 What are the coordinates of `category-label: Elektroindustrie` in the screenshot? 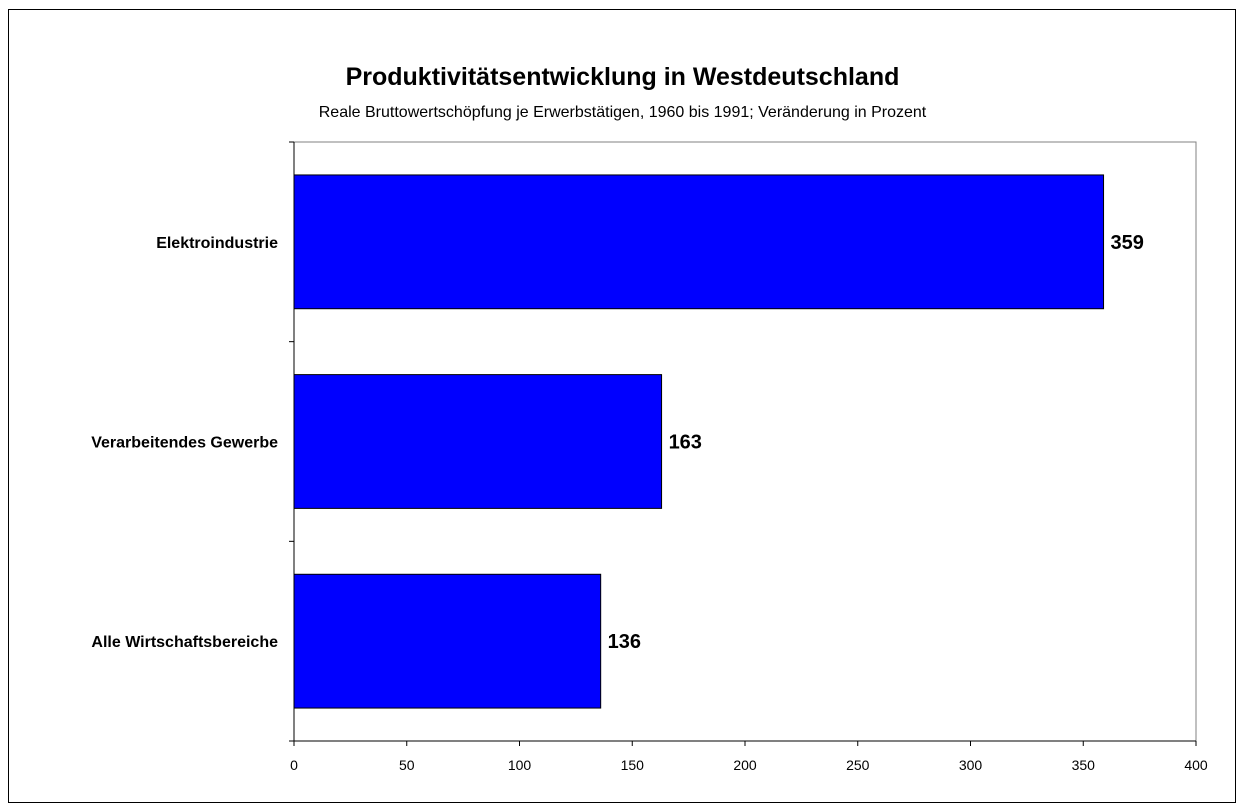 It's located at (217, 243).